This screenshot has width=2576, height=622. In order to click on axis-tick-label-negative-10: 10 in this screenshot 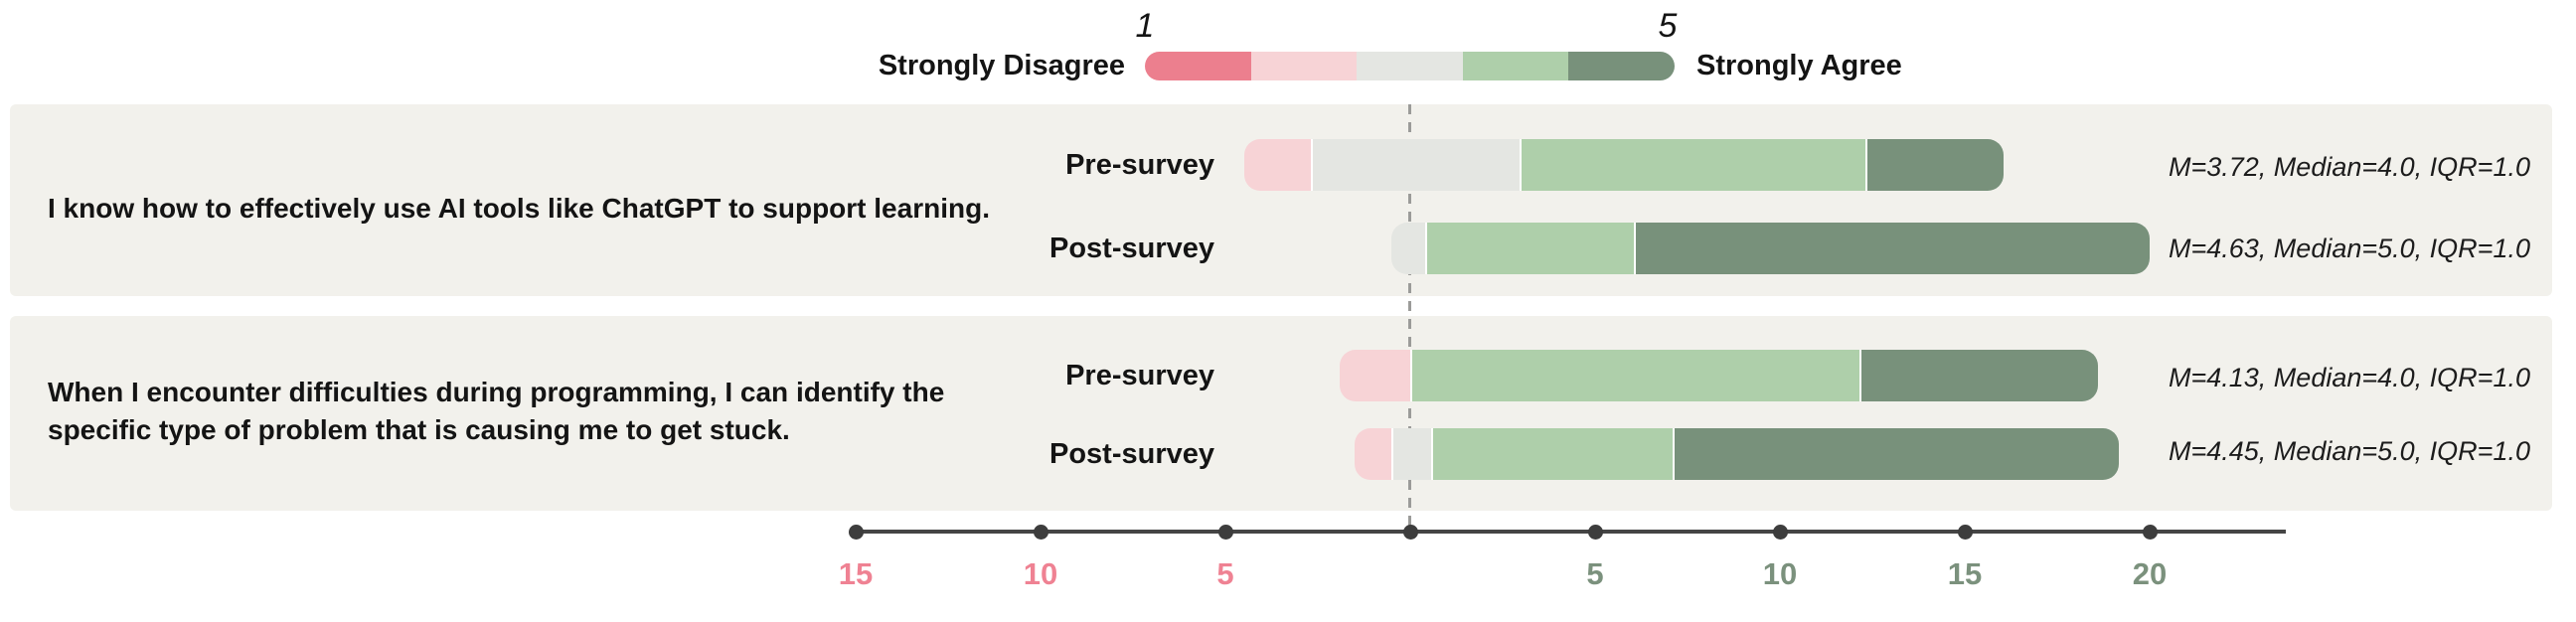, I will do `click(1040, 573)`.